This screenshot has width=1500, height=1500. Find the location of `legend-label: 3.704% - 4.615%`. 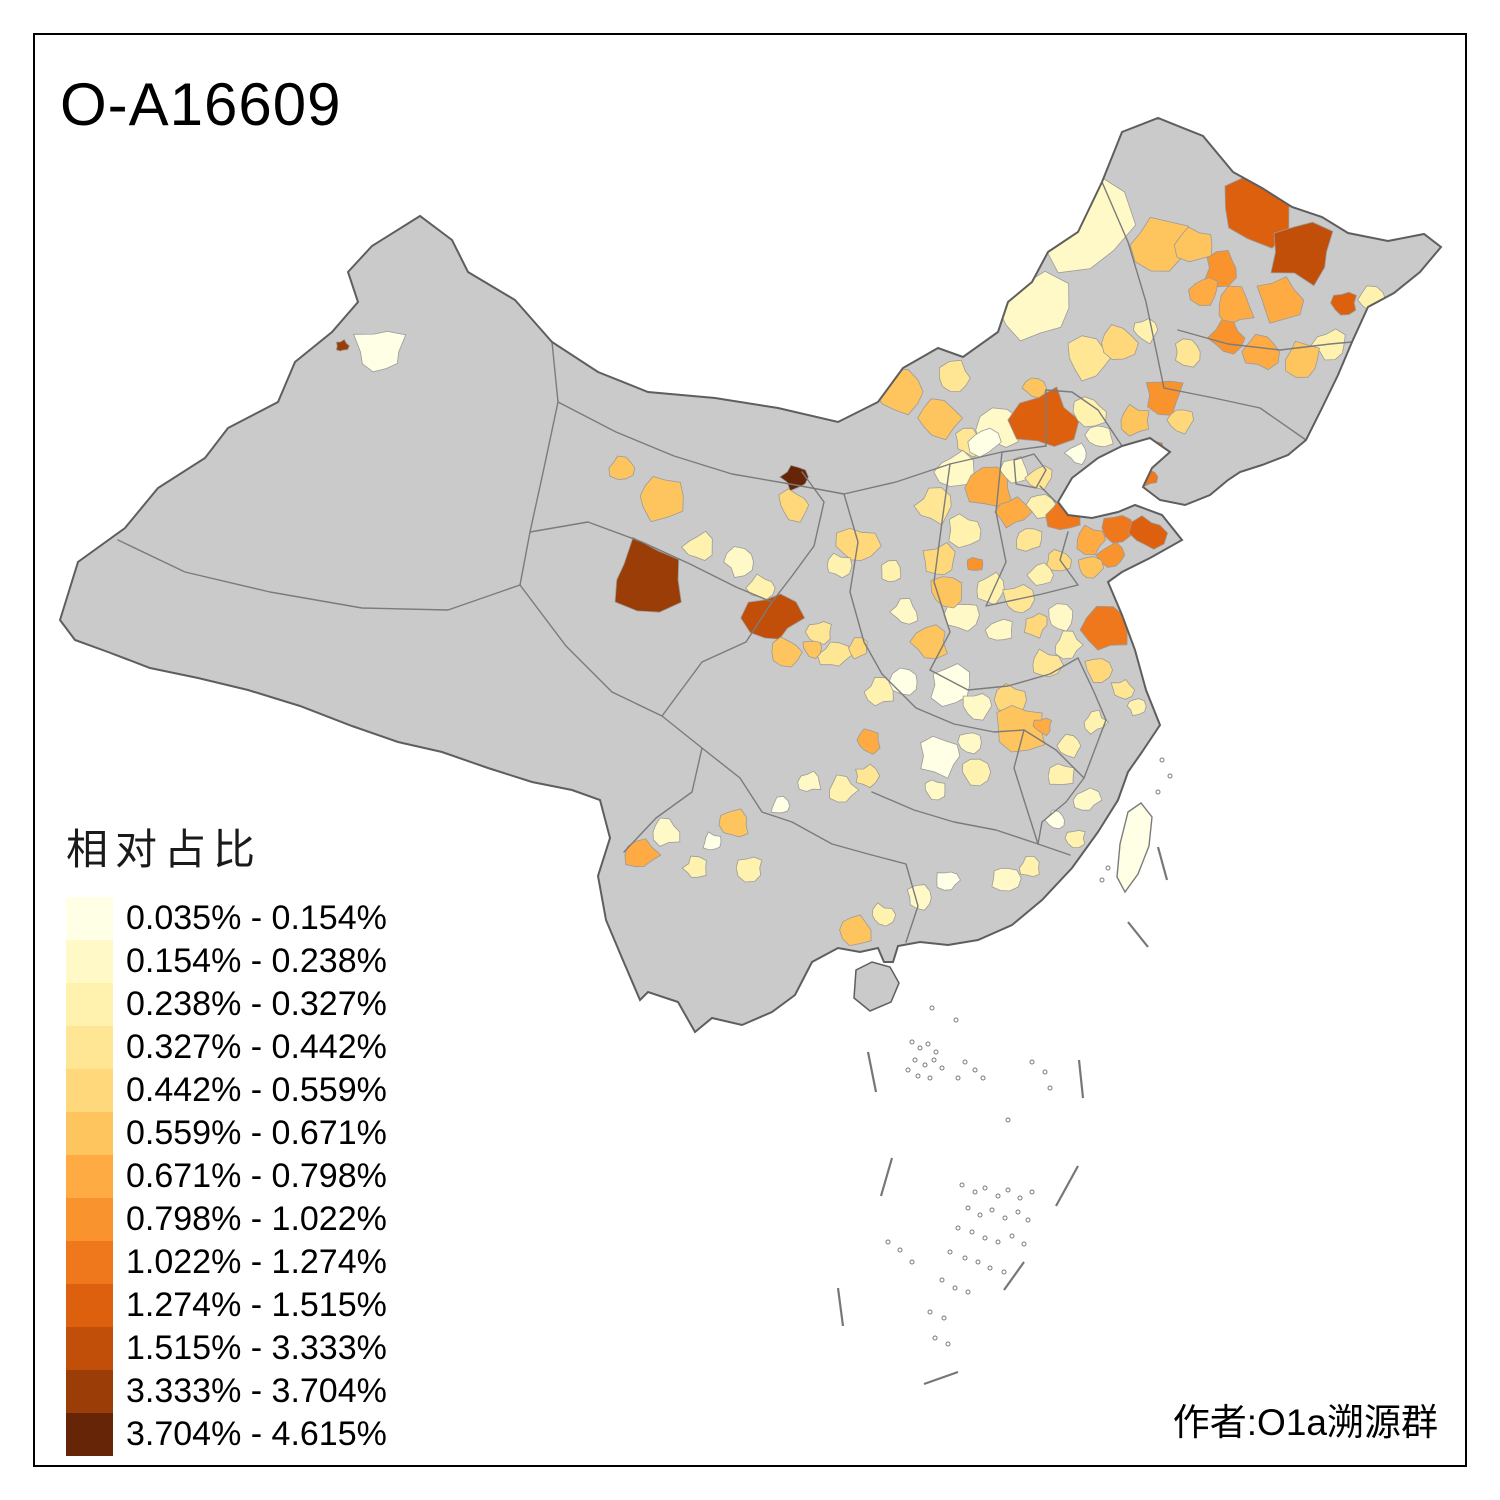

legend-label: 3.704% - 4.615% is located at coordinates (256, 1434).